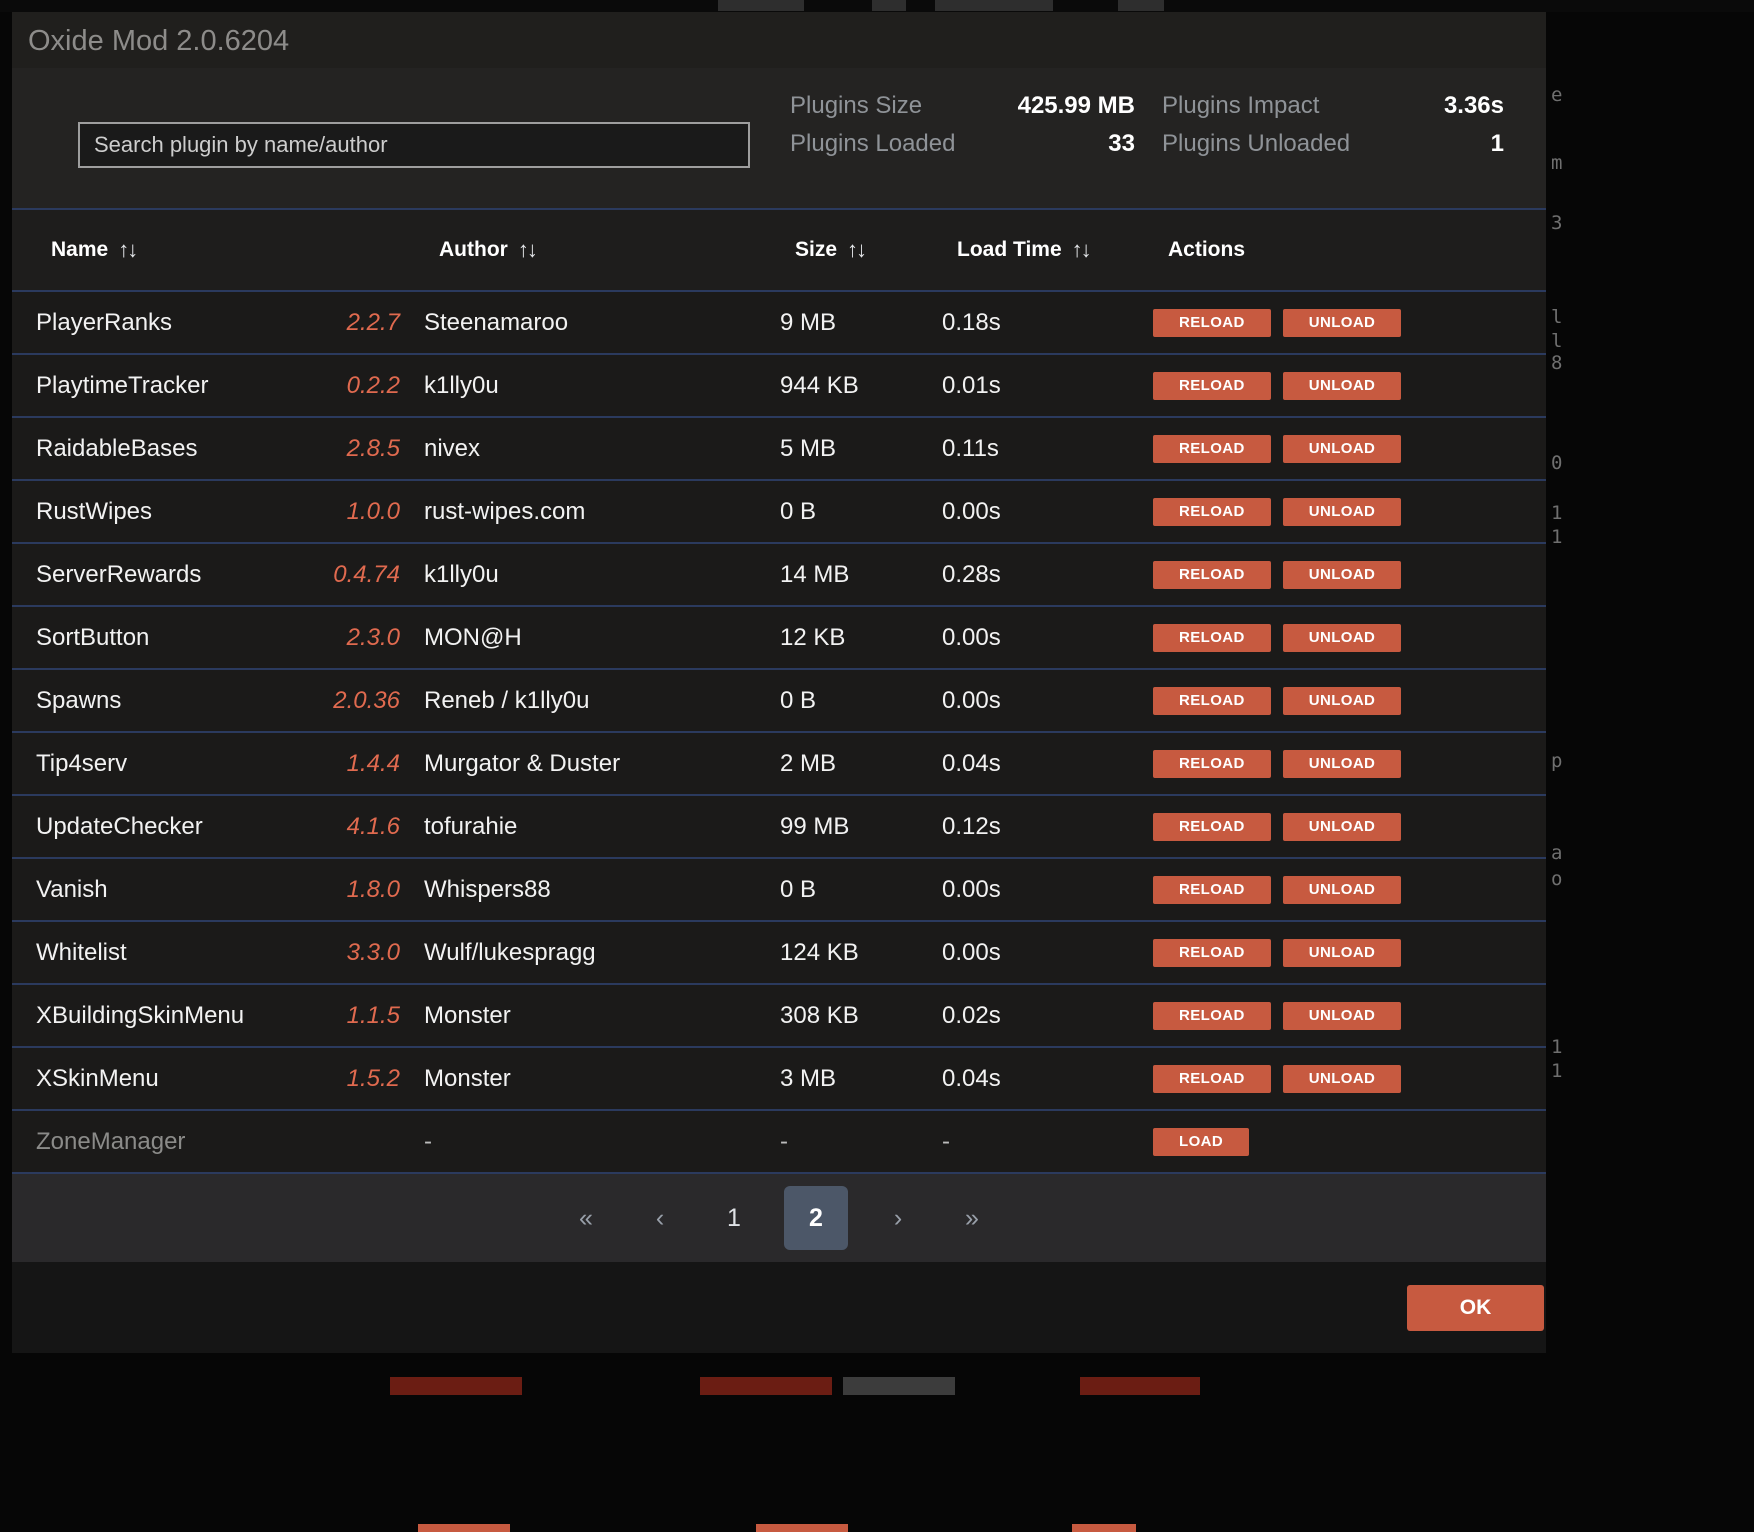 This screenshot has height=1532, width=1754. Describe the element at coordinates (428, 1141) in the screenshot. I see `plugin-author: -` at that location.